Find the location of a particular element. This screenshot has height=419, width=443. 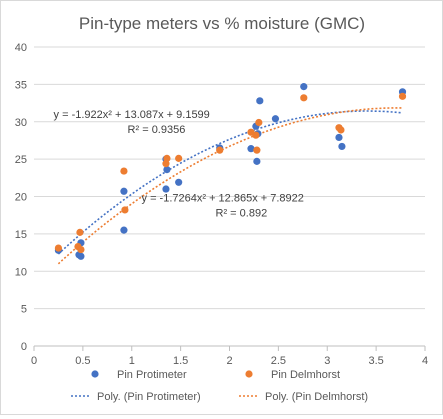

y-tick-label: 15 is located at coordinates (21, 235).